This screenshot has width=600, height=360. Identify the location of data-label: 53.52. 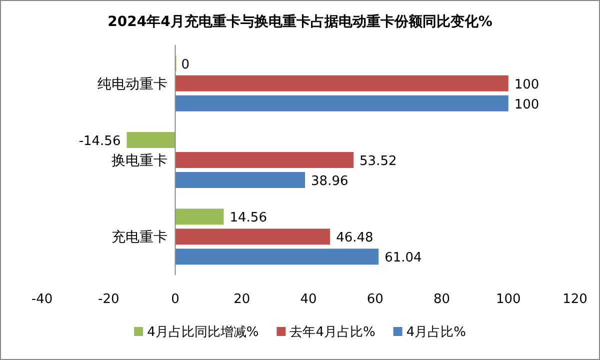
(378, 161).